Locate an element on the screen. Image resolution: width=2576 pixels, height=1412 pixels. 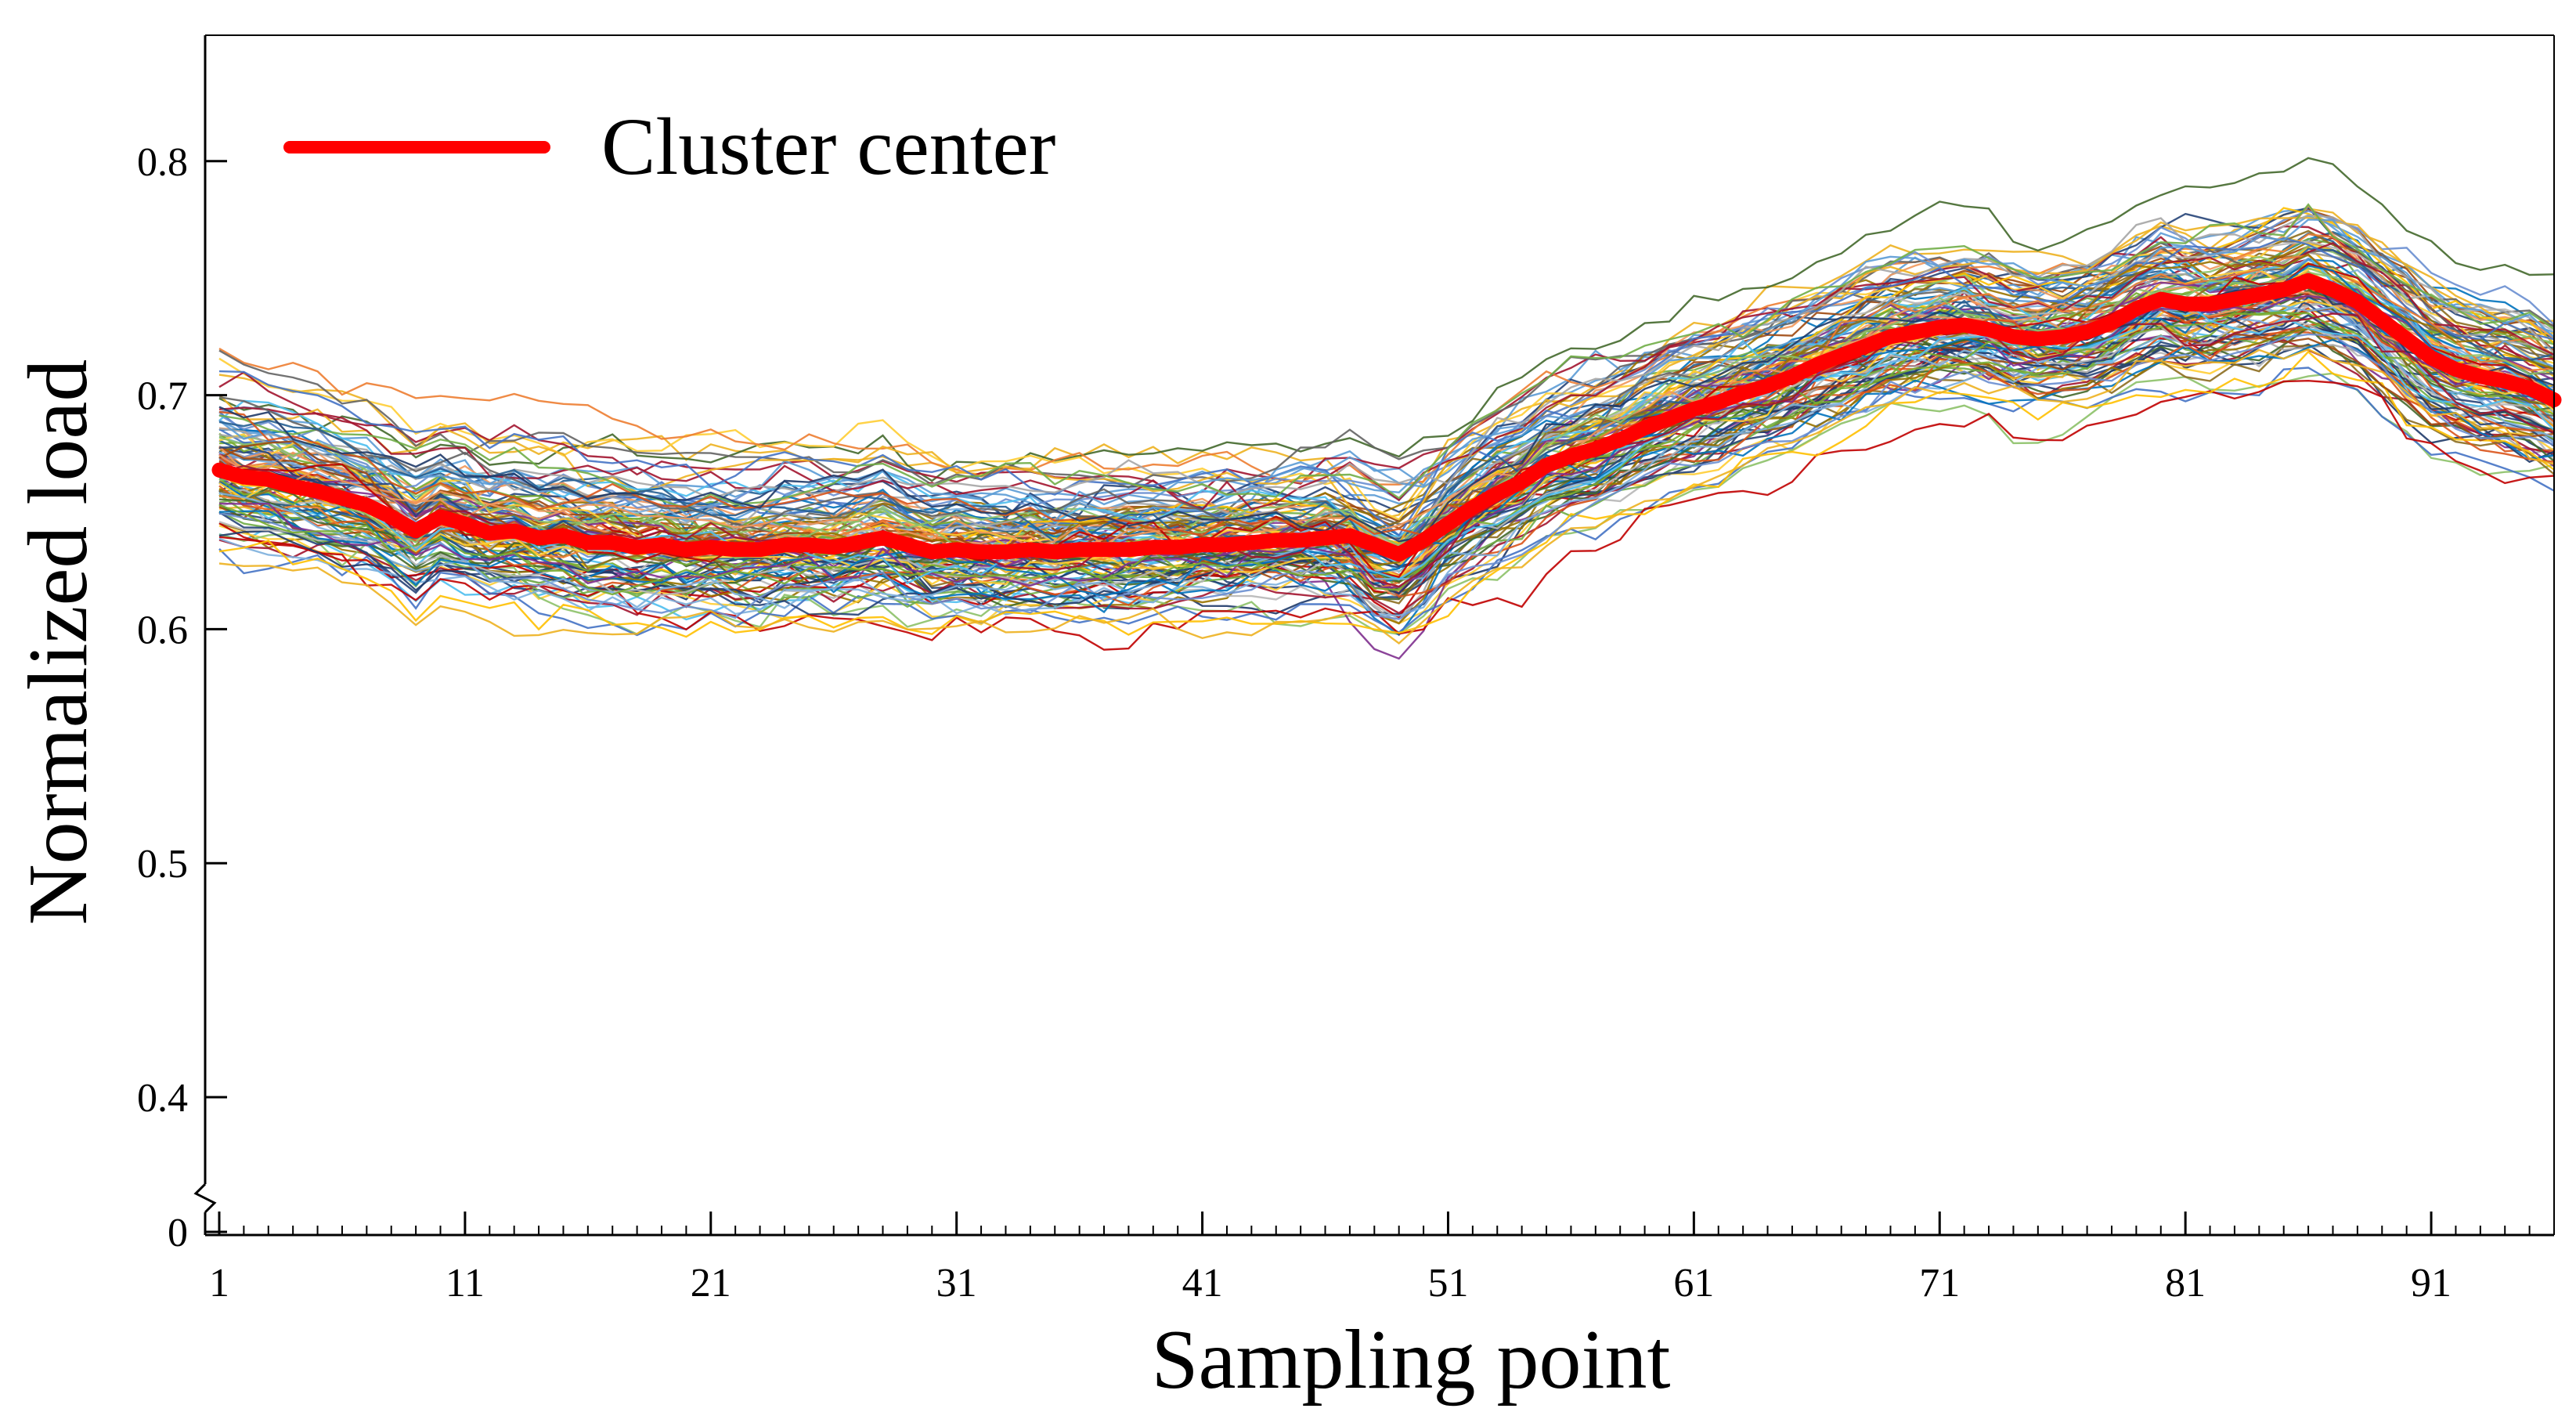
axis-break-marker is located at coordinates (205, 1198).